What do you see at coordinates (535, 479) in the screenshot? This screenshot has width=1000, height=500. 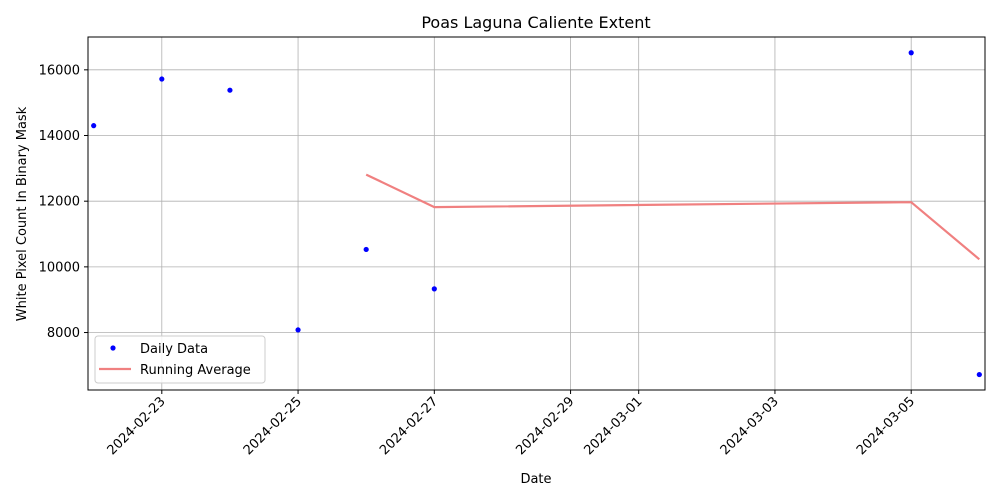 I see `x-axis-label: Date` at bounding box center [535, 479].